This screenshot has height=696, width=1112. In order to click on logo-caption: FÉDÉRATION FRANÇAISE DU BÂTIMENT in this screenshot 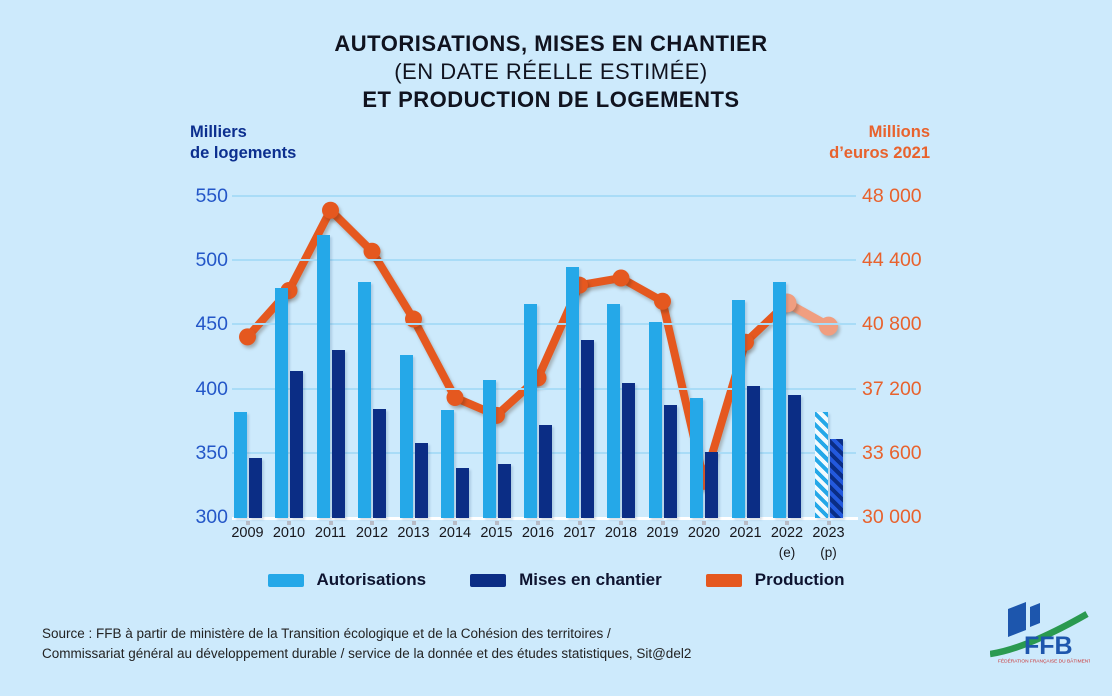, I will do `click(1044, 661)`.